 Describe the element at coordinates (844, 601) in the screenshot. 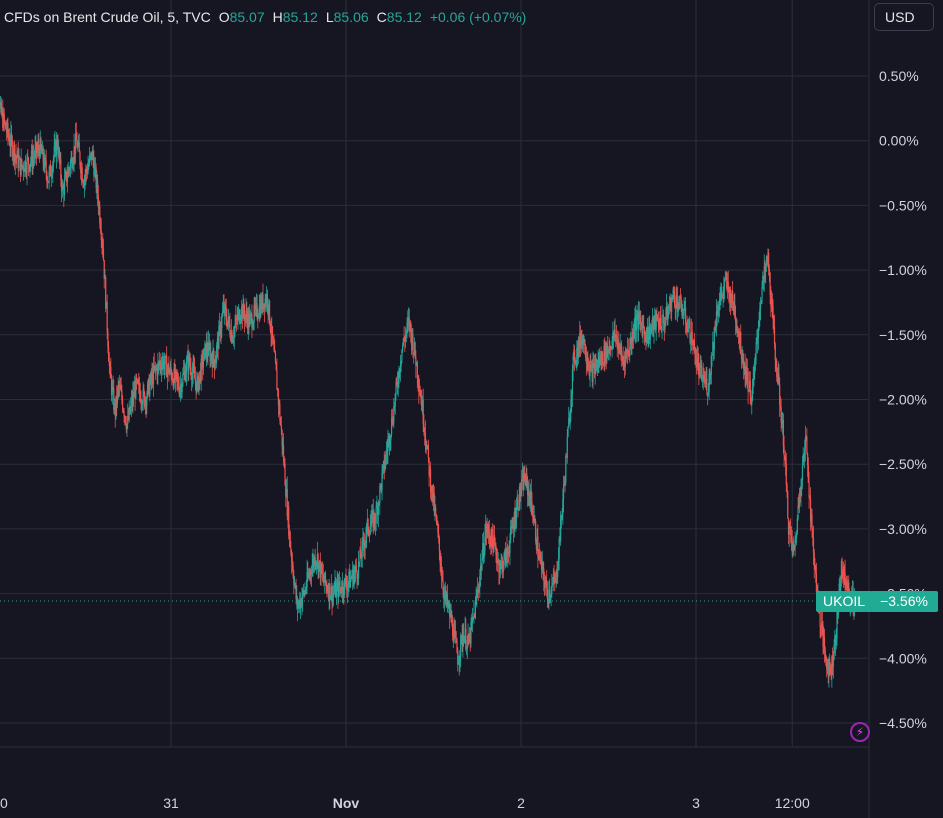

I see `ticker-tag: UKOIL` at that location.